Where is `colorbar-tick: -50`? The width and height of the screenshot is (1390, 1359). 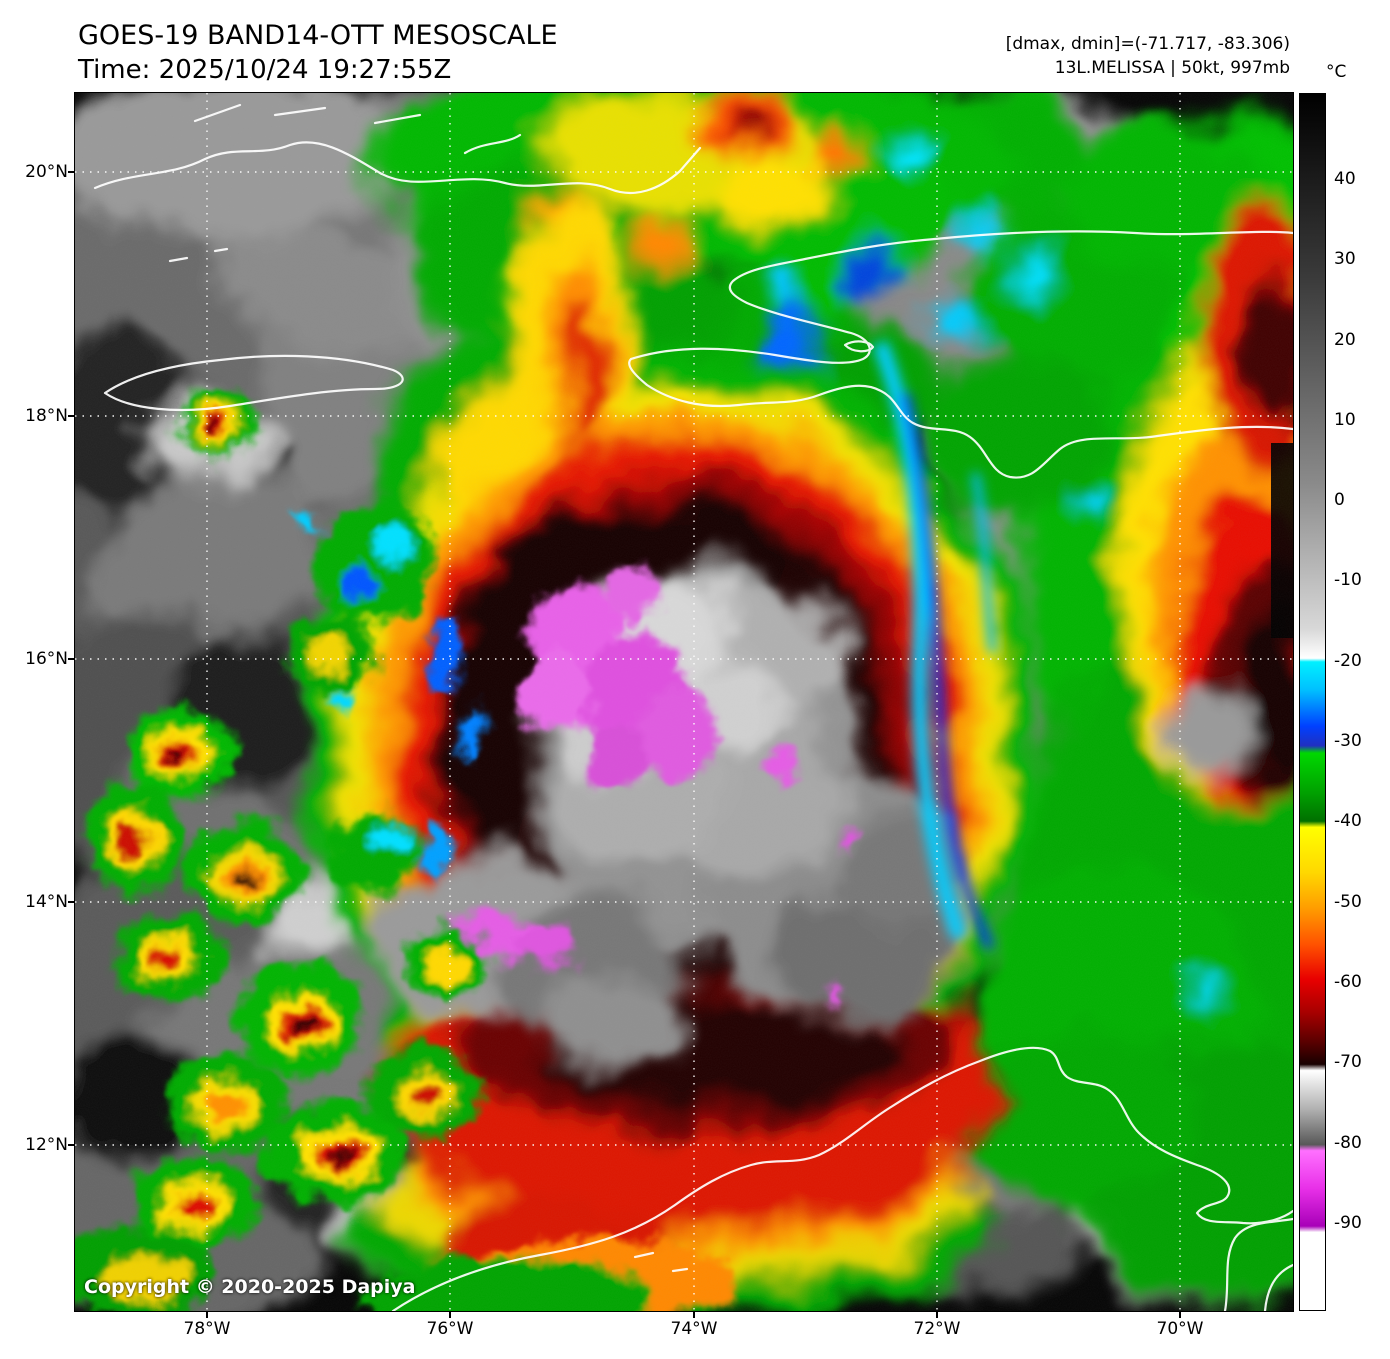 colorbar-tick: -50 is located at coordinates (1348, 902).